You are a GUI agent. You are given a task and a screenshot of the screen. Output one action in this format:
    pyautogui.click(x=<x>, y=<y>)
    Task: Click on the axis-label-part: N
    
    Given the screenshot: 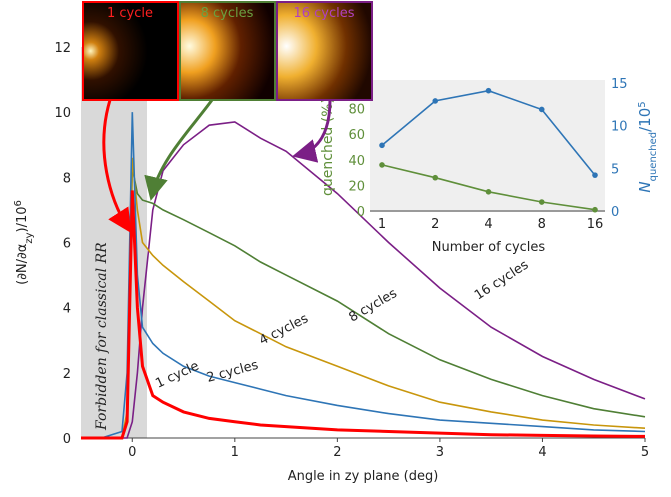 What is the action you would take?
    pyautogui.click(x=645, y=186)
    